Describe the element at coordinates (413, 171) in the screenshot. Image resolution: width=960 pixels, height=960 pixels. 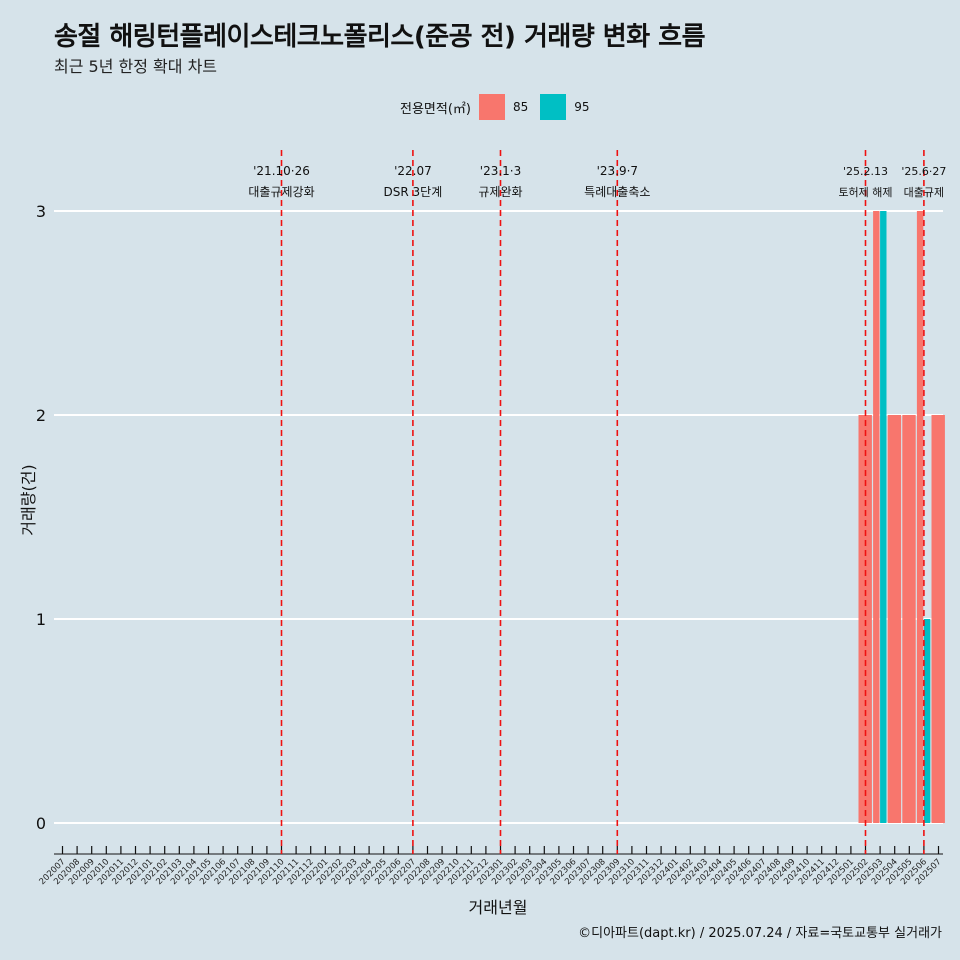
I see `event-date: '22.07` at that location.